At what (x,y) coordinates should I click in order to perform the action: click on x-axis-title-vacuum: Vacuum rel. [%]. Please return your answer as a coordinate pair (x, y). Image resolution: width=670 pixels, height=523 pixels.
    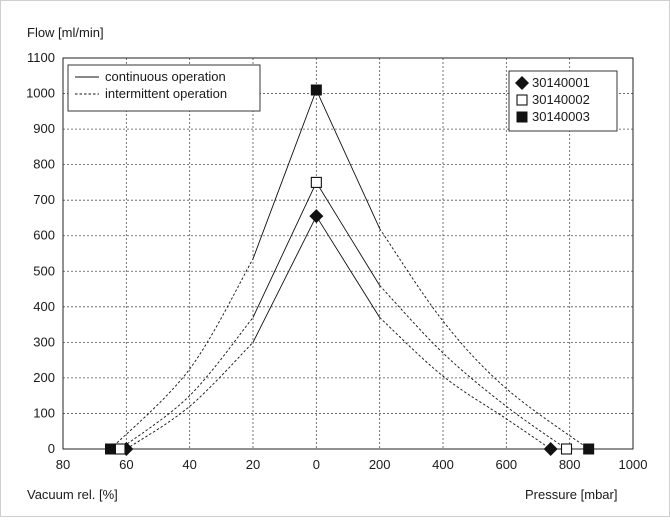
    Looking at the image, I should click on (72, 494).